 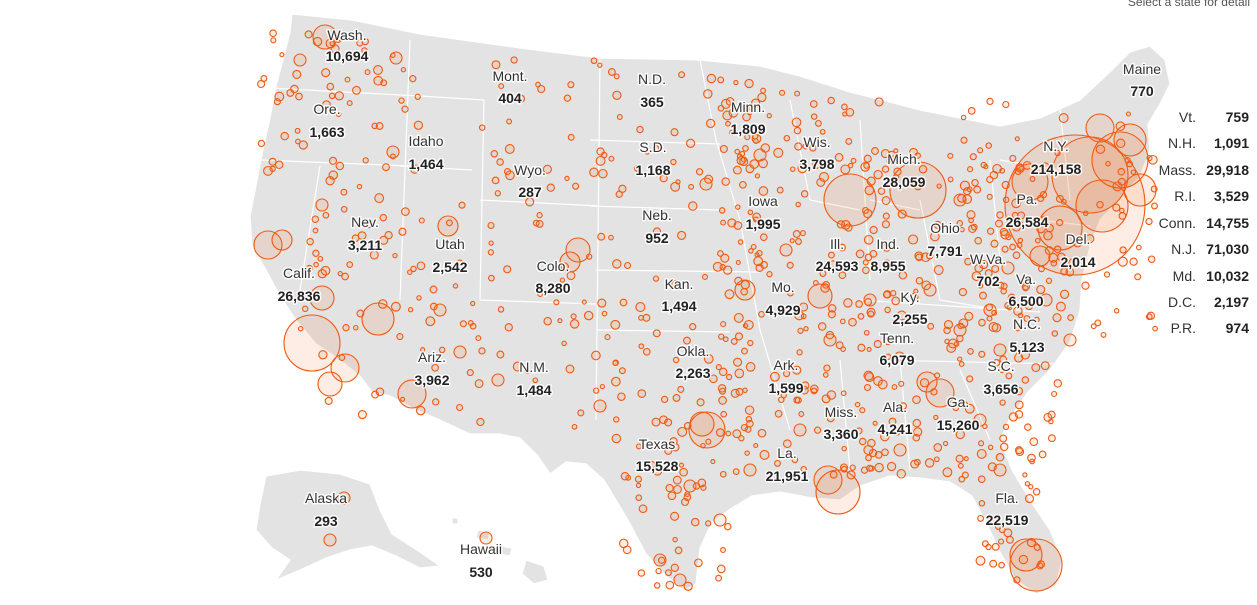 What do you see at coordinates (1204, 170) in the screenshot?
I see `side-item-mass: Mass. 29,918` at bounding box center [1204, 170].